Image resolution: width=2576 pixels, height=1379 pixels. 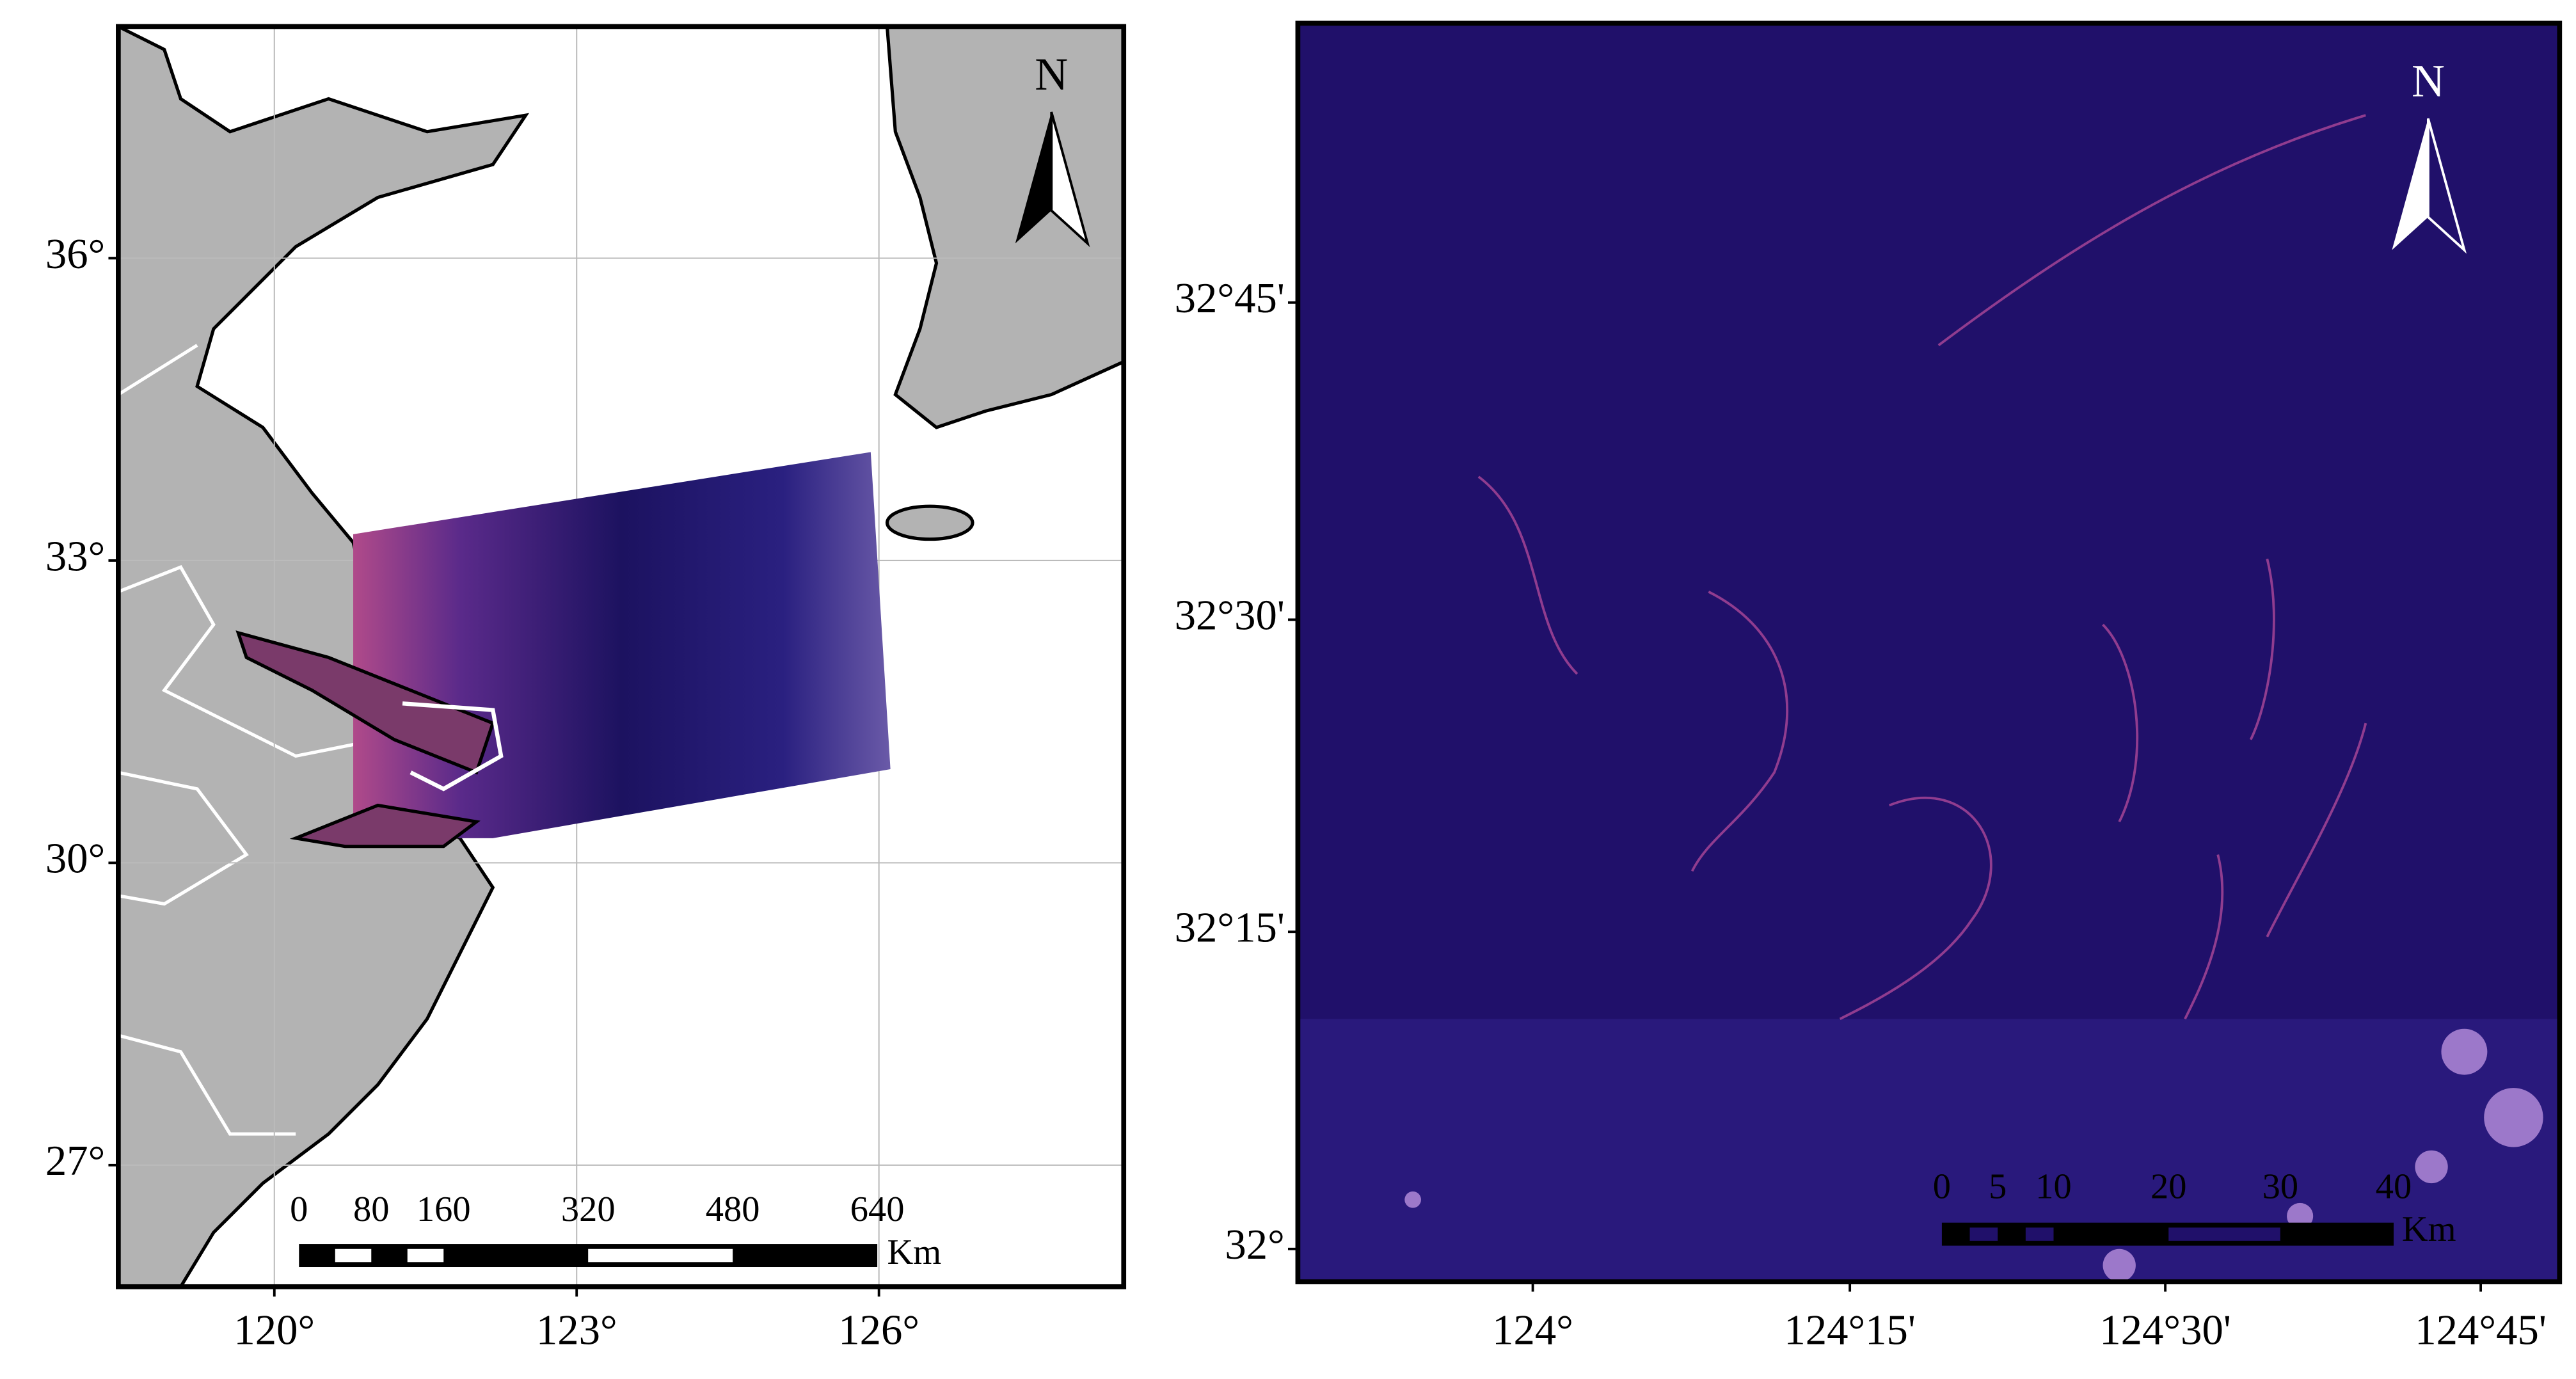 What do you see at coordinates (2280, 1186) in the screenshot?
I see `scale-label: 30` at bounding box center [2280, 1186].